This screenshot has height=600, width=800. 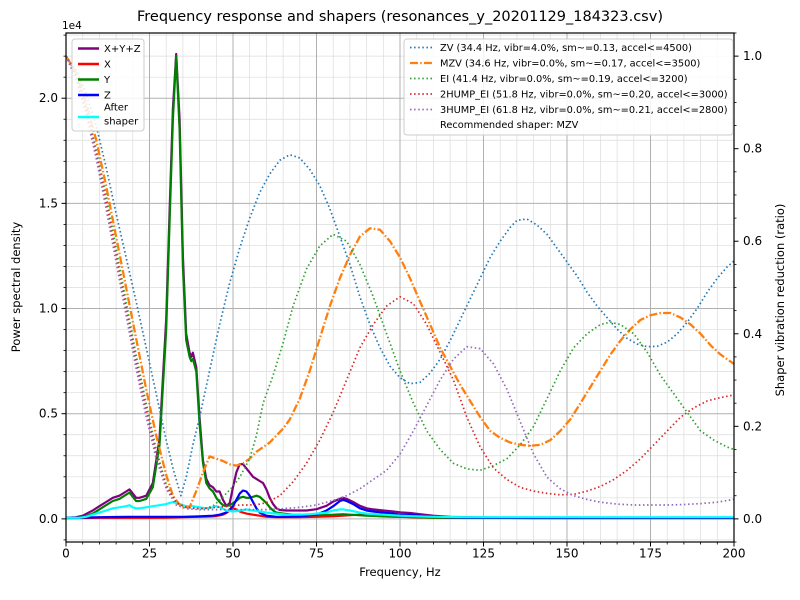 What do you see at coordinates (483, 554) in the screenshot?
I see `x-tick-label: 125` at bounding box center [483, 554].